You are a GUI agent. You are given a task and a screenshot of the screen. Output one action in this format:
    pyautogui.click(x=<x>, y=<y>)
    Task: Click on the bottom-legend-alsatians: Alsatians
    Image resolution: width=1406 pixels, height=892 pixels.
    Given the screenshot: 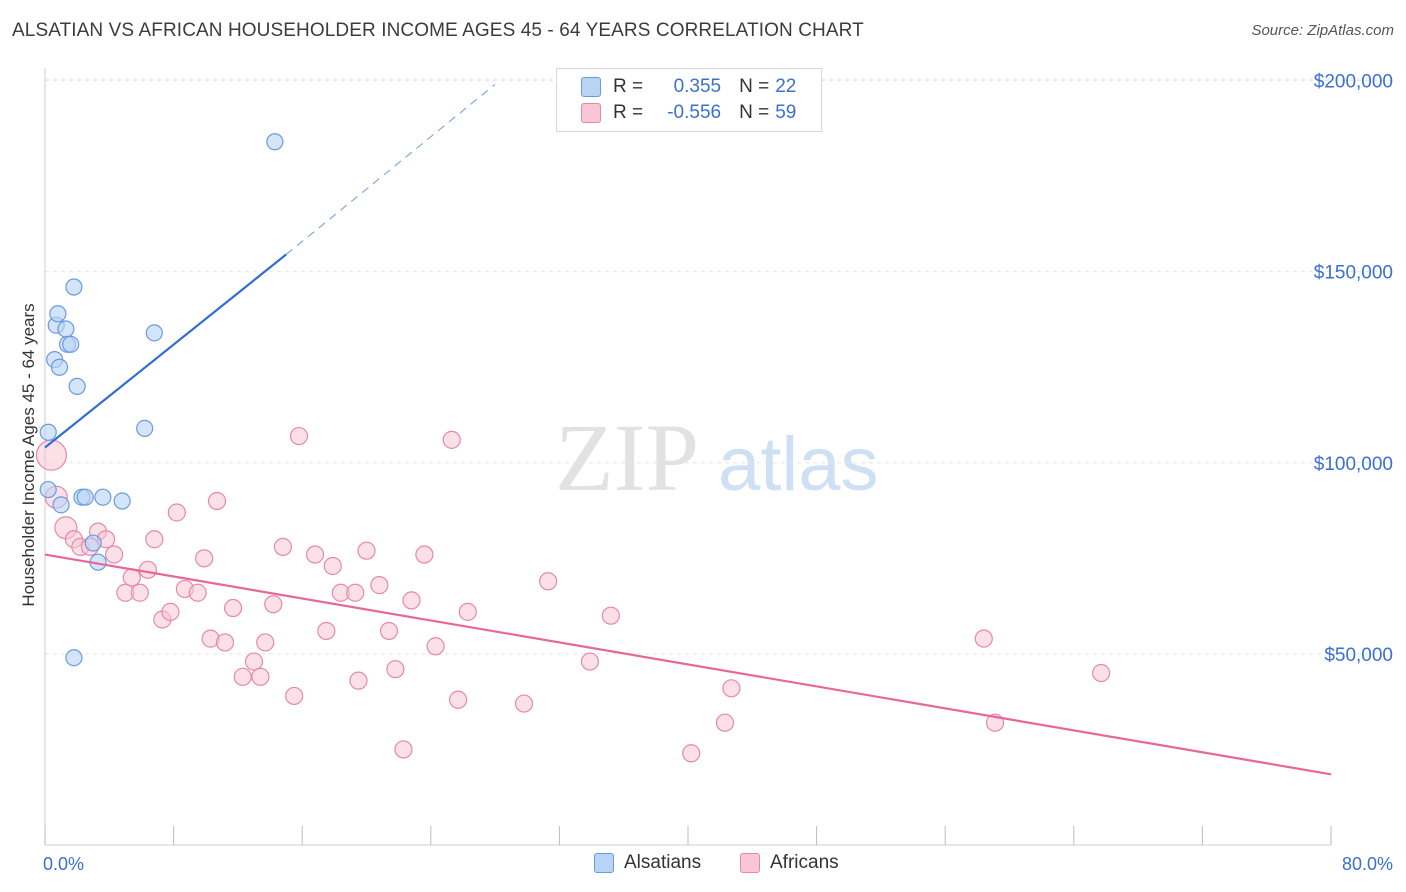 What is the action you would take?
    pyautogui.click(x=647, y=863)
    